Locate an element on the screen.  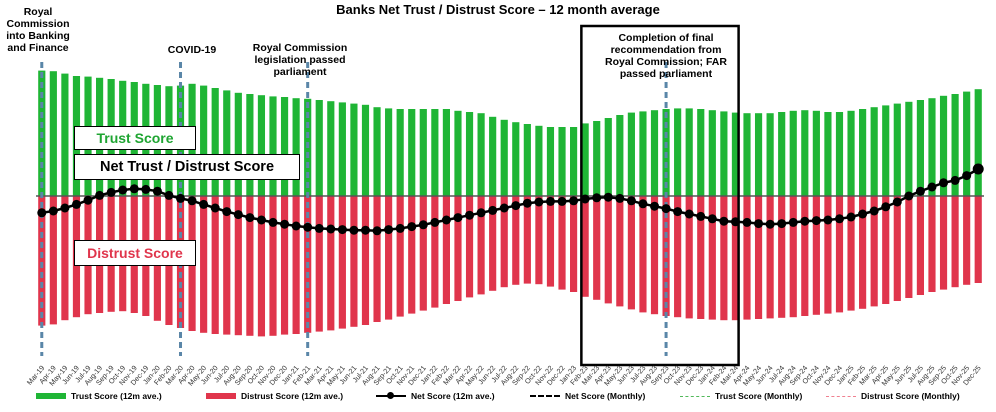
legend-item-distrust-12m: Distrust Score (12m ave.) is located at coordinates (274, 396).